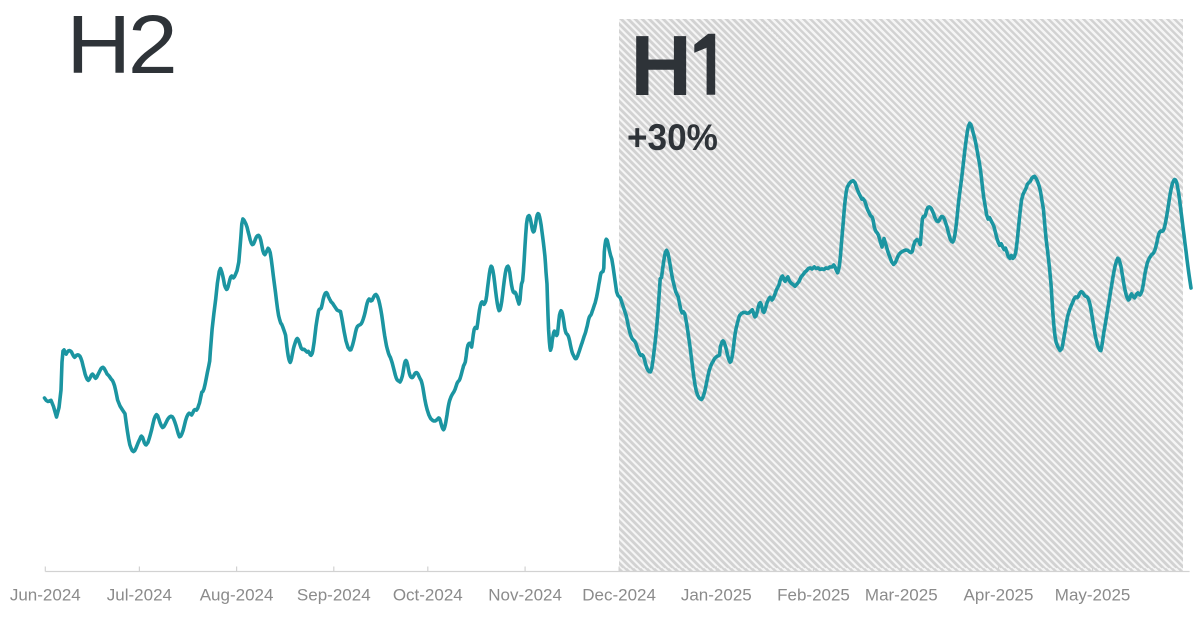 The width and height of the screenshot is (1200, 619). I want to click on svg-text: Feb-2025, so click(813, 595).